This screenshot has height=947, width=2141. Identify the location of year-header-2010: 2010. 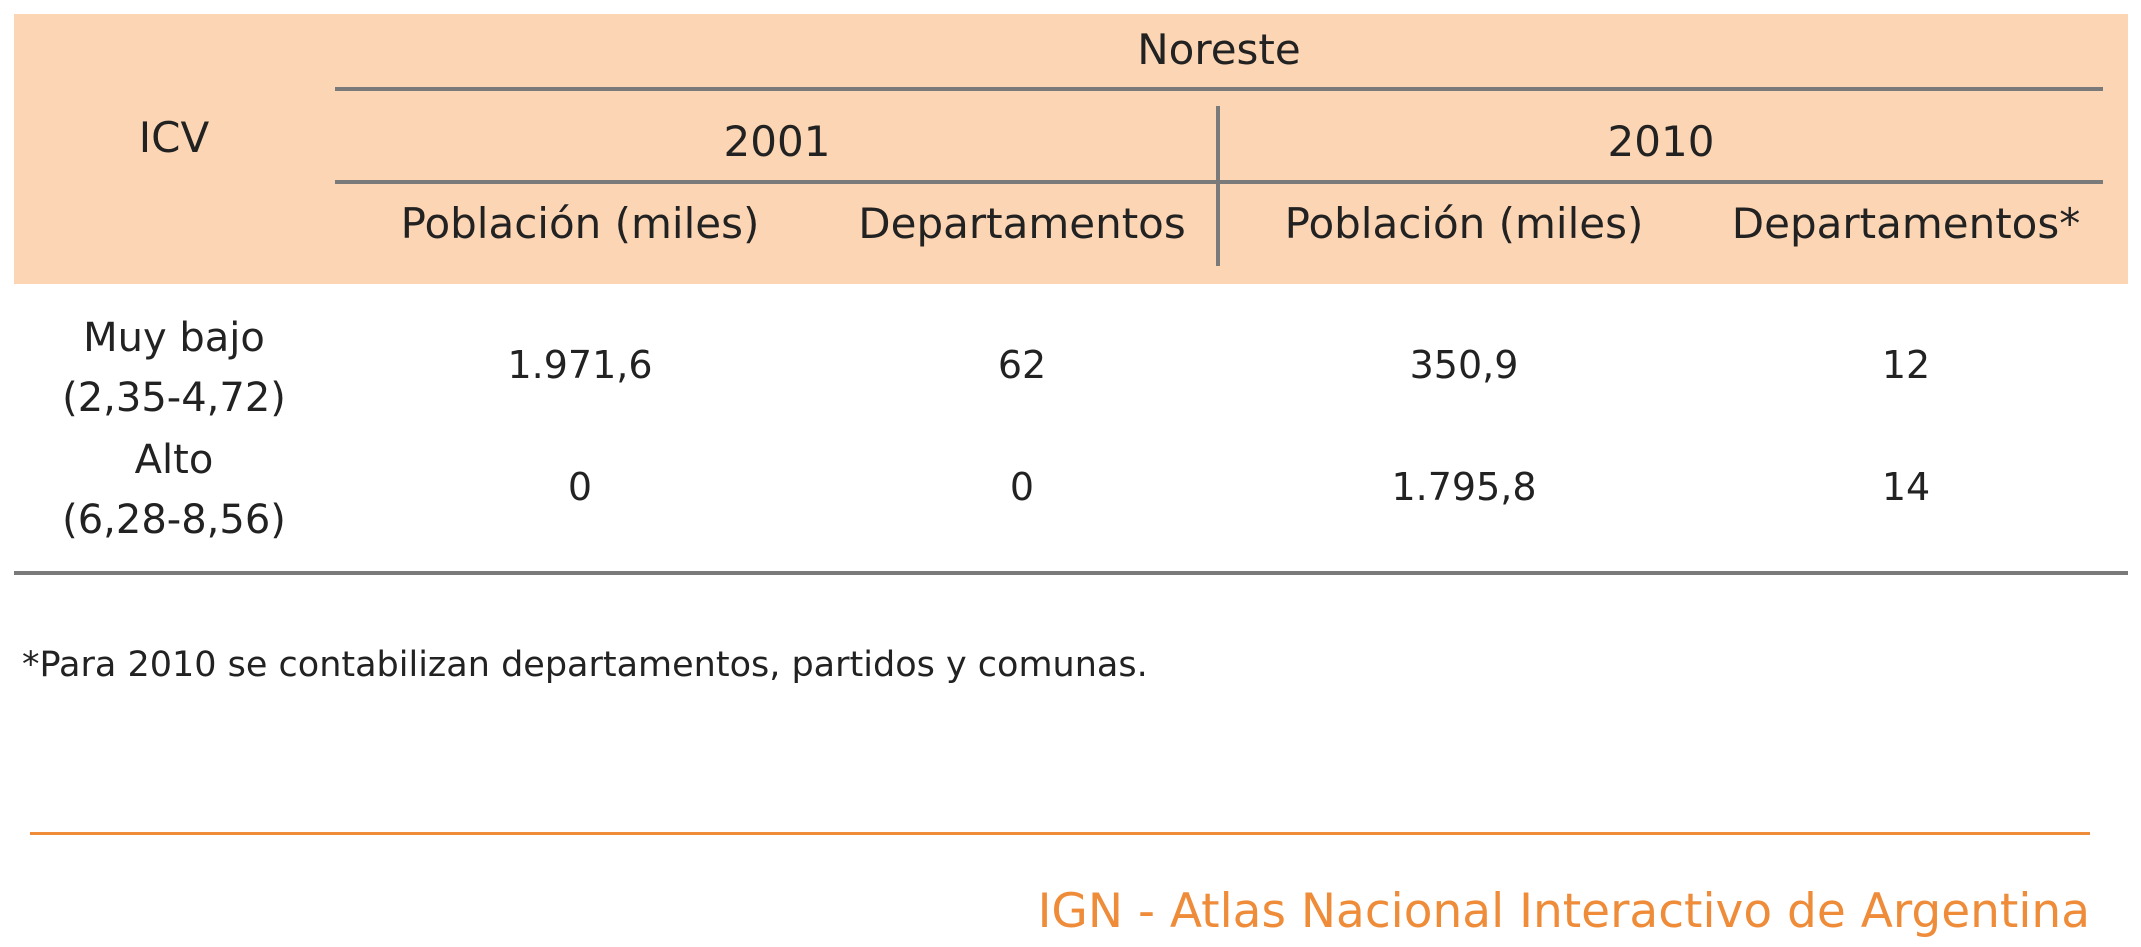
(1661, 141).